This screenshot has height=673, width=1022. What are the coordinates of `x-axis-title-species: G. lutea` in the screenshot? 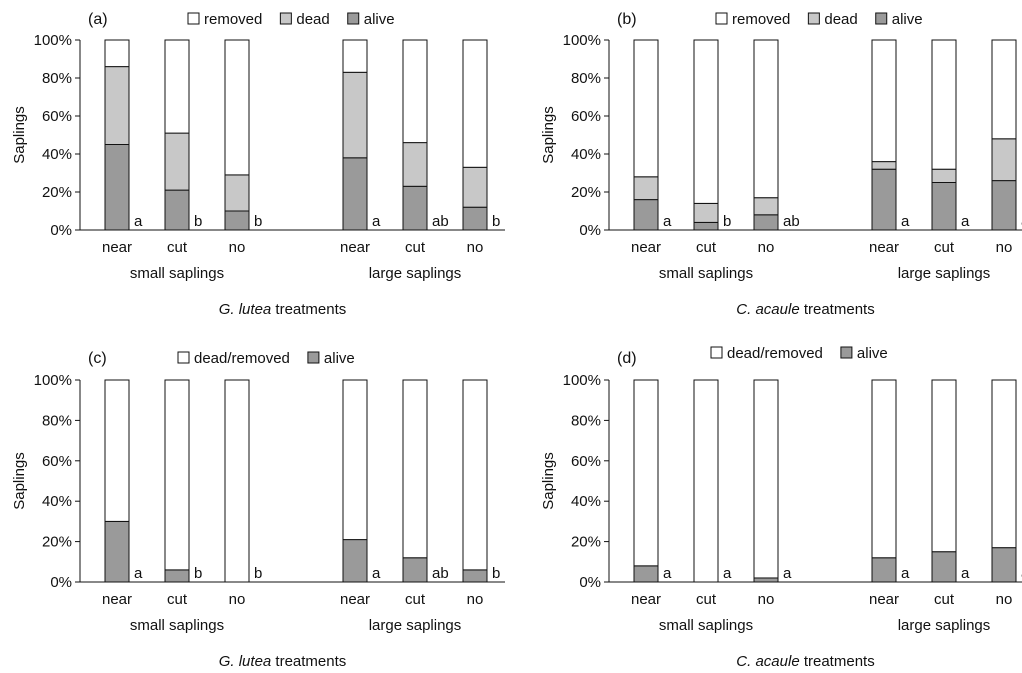 It's located at (245, 309).